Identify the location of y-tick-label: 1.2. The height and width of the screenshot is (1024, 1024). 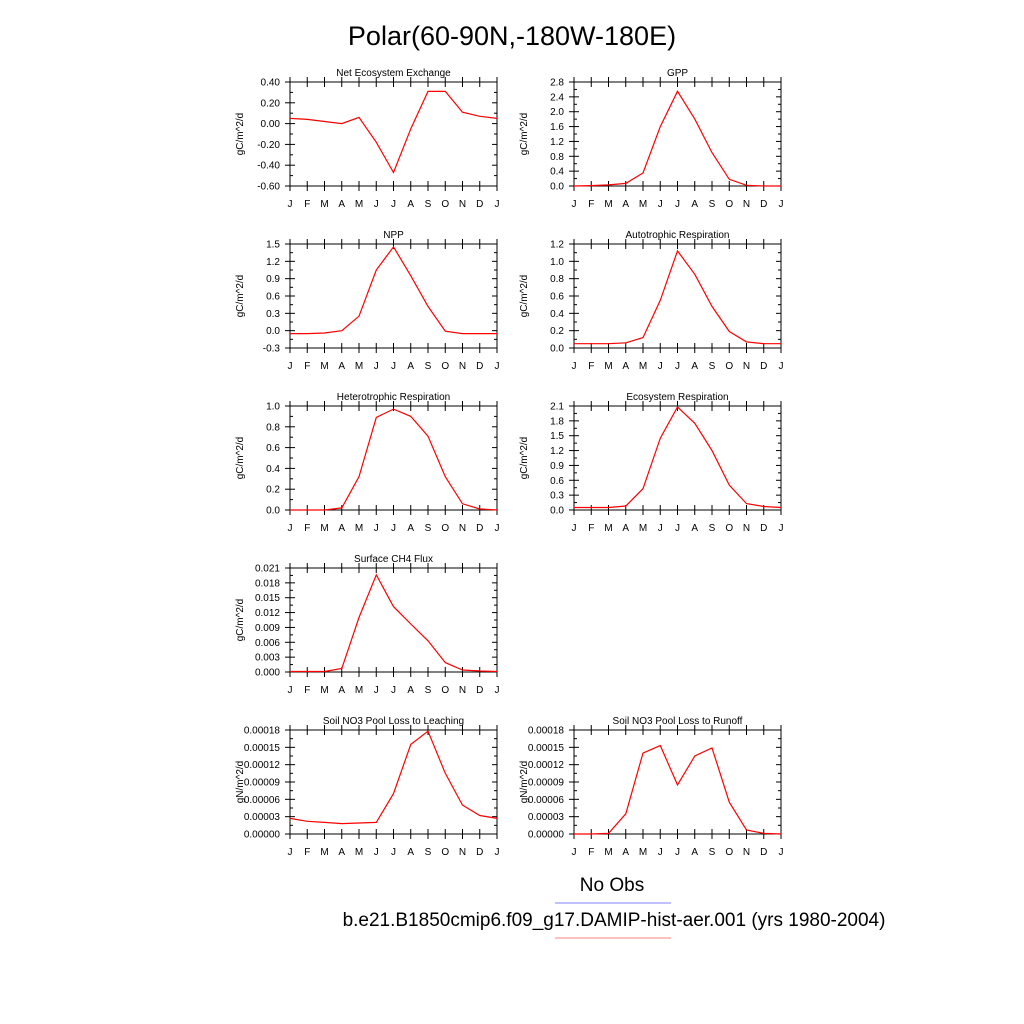
(557, 142).